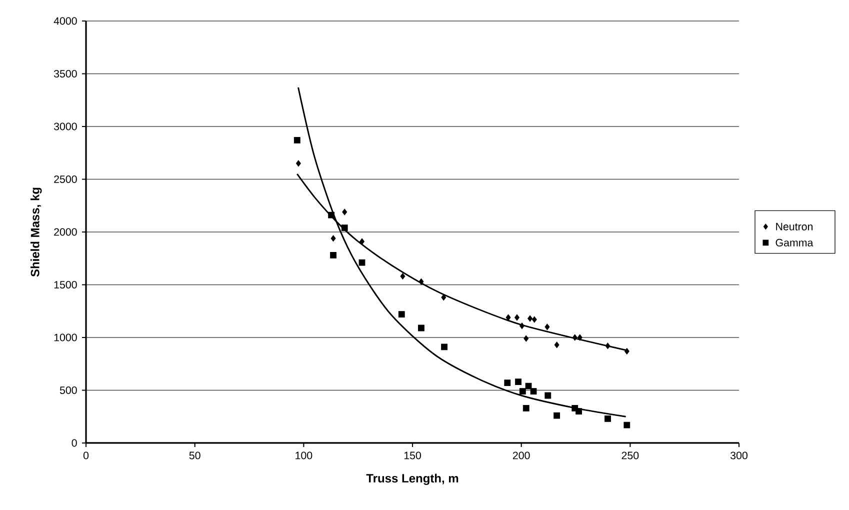 The image size is (849, 510). What do you see at coordinates (86, 456) in the screenshot?
I see `x-tick-label: 0` at bounding box center [86, 456].